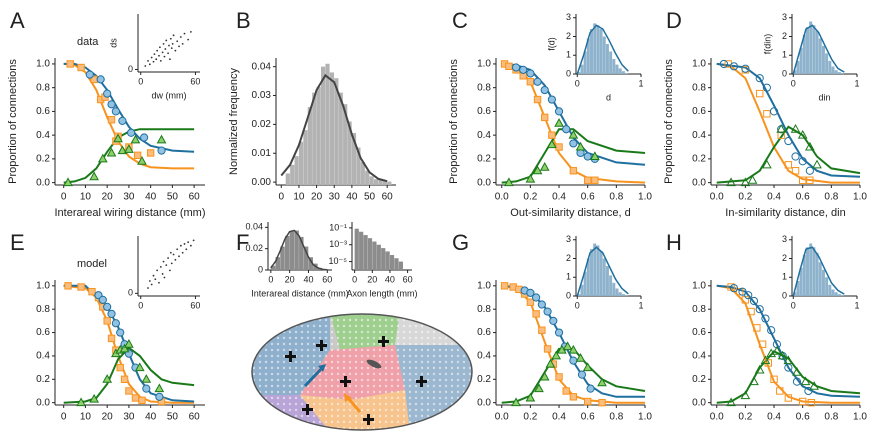  I want to click on y-axis-label: Normalized frequency, so click(234, 121).